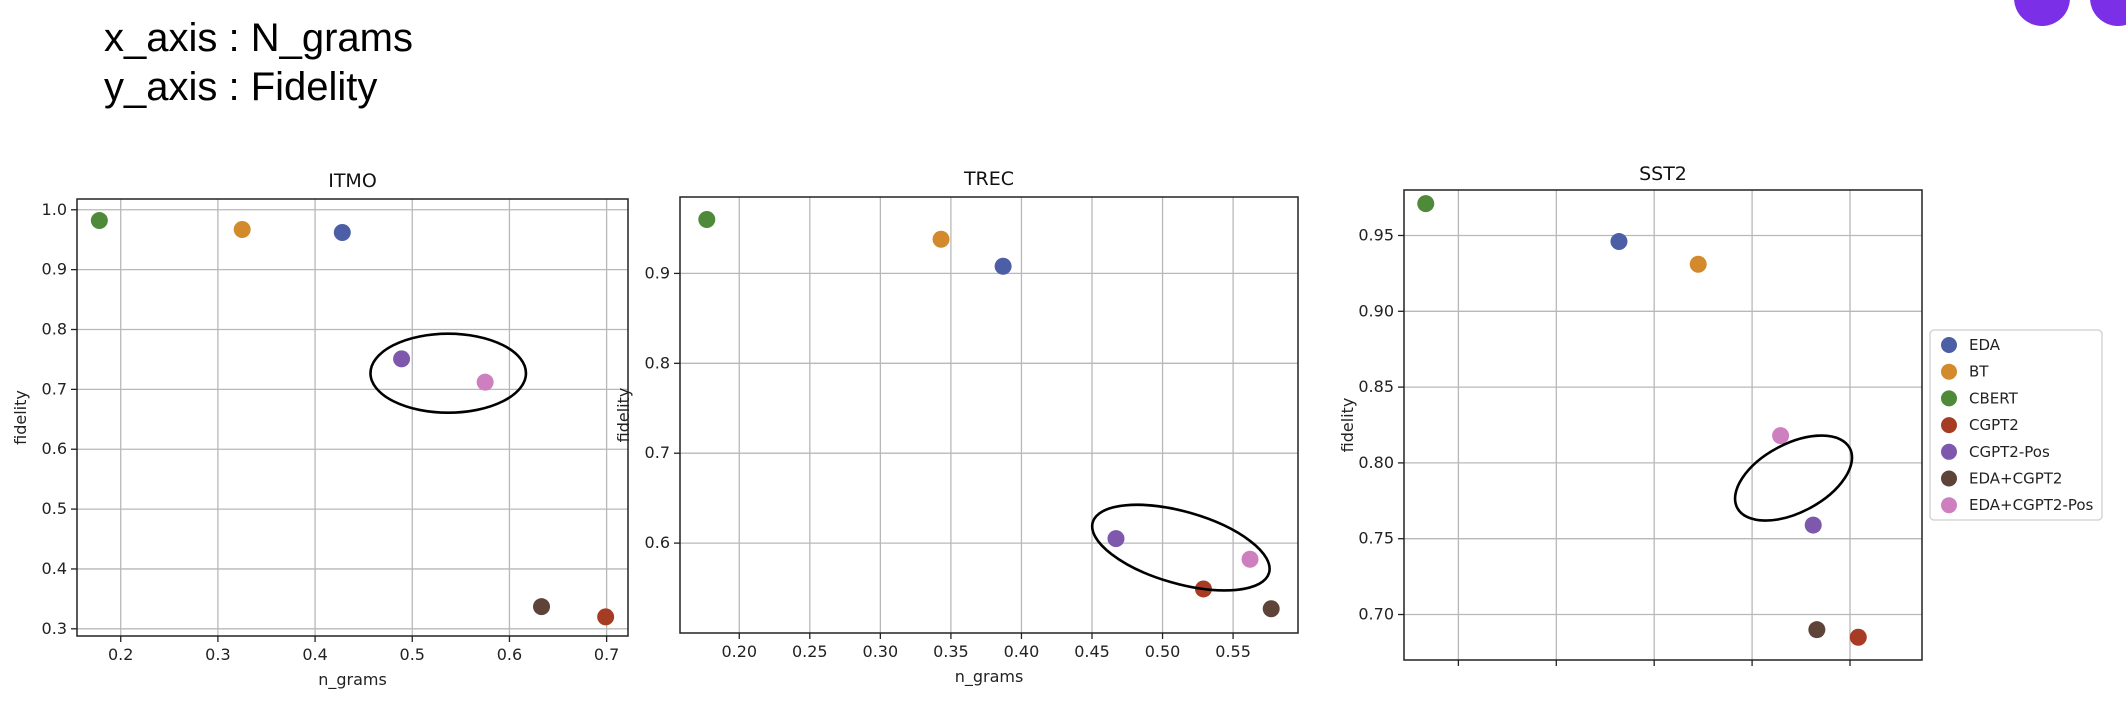  I want to click on y-axis-note: y_axis : Fidelity, so click(241, 87).